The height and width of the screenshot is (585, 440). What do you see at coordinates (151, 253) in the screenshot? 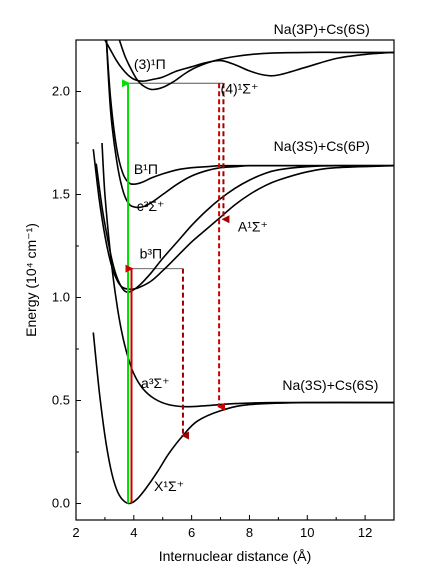
I see `curve-label-3: b³Π` at bounding box center [151, 253].